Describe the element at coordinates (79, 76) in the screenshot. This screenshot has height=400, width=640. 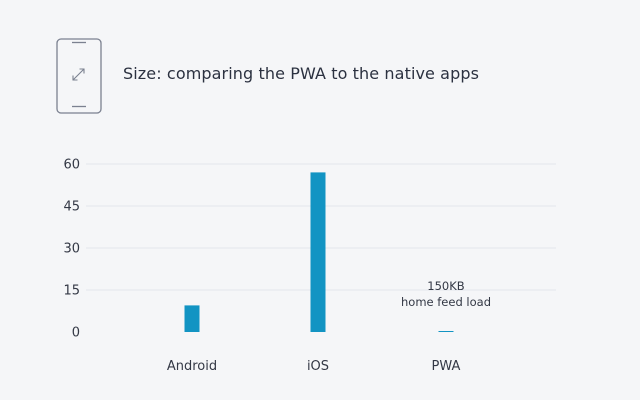
I see `phone-resize-icon` at that location.